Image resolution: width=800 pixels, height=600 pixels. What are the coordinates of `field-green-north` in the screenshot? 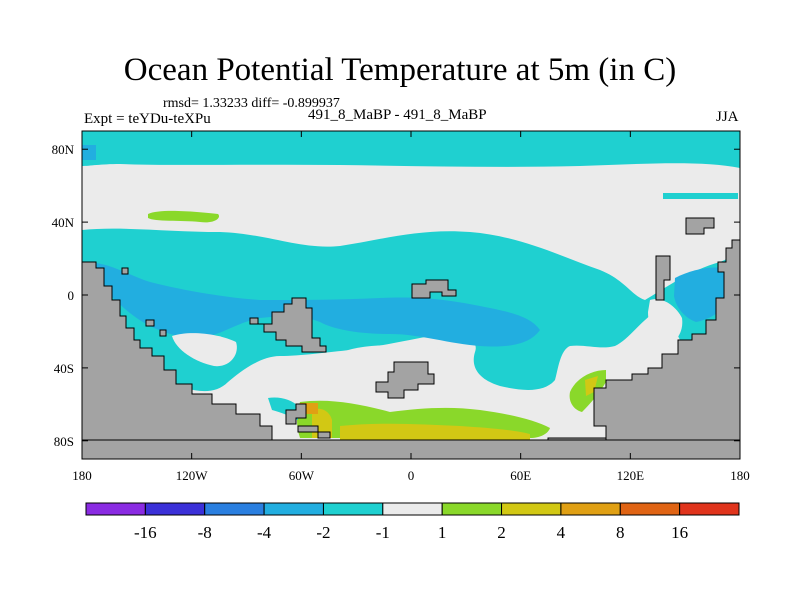 It's located at (184, 216).